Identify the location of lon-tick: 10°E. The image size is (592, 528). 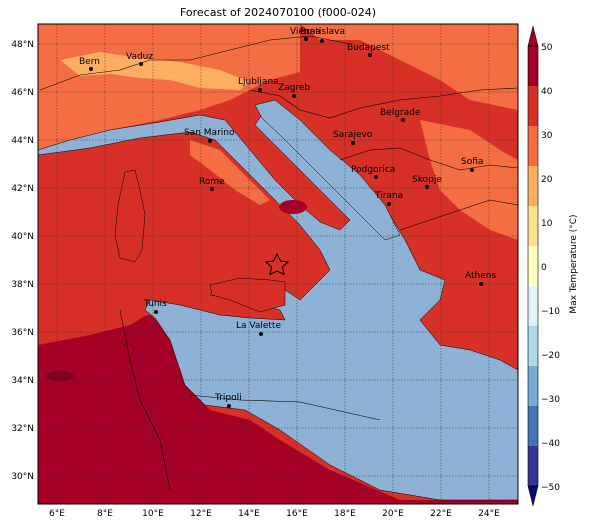
(153, 514).